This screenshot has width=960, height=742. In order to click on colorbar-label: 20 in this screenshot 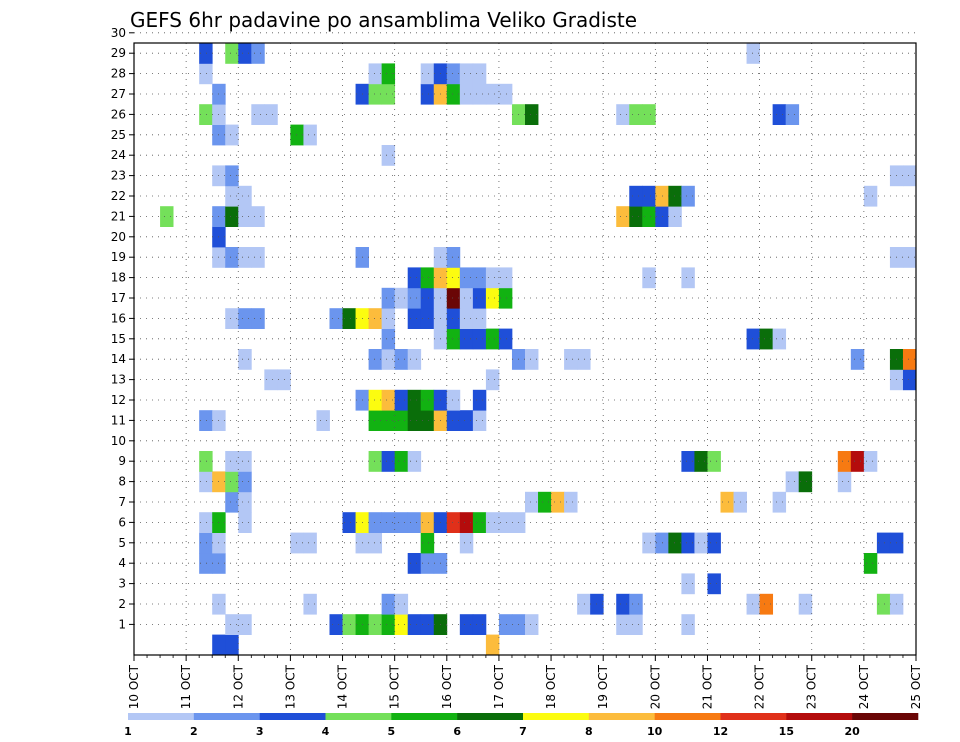, I will do `click(853, 731)`.